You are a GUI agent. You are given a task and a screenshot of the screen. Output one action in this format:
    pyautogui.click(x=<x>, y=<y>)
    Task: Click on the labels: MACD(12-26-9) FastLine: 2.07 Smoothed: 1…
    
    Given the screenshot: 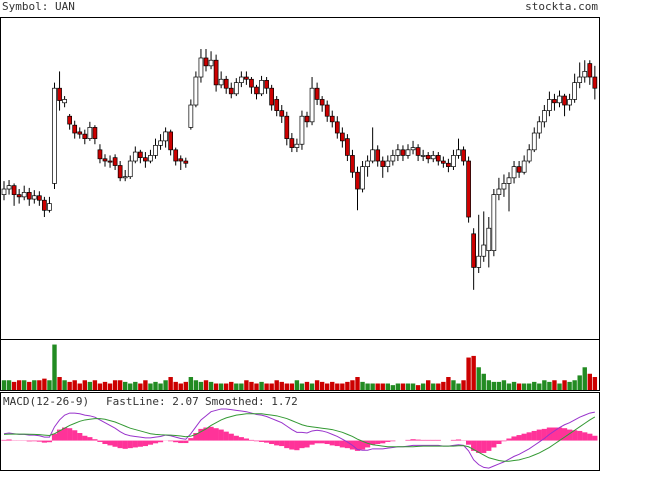 What is the action you would take?
    pyautogui.click(x=150, y=401)
    